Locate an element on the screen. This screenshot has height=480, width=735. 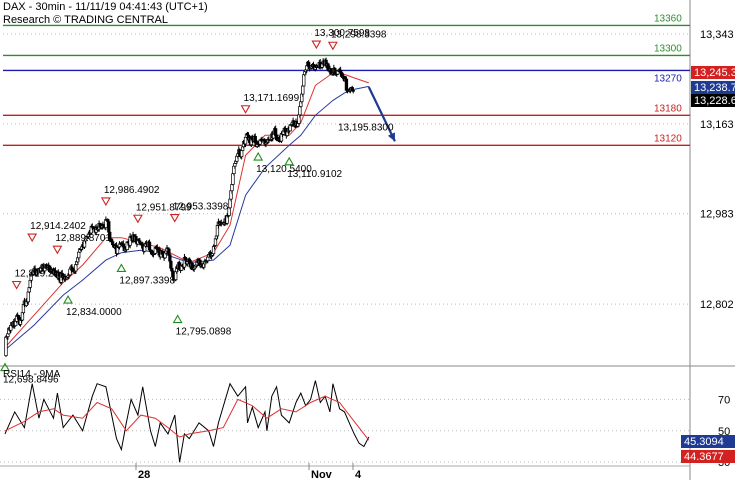
swing-high-label: 13,171.1699 is located at coordinates (272, 98).